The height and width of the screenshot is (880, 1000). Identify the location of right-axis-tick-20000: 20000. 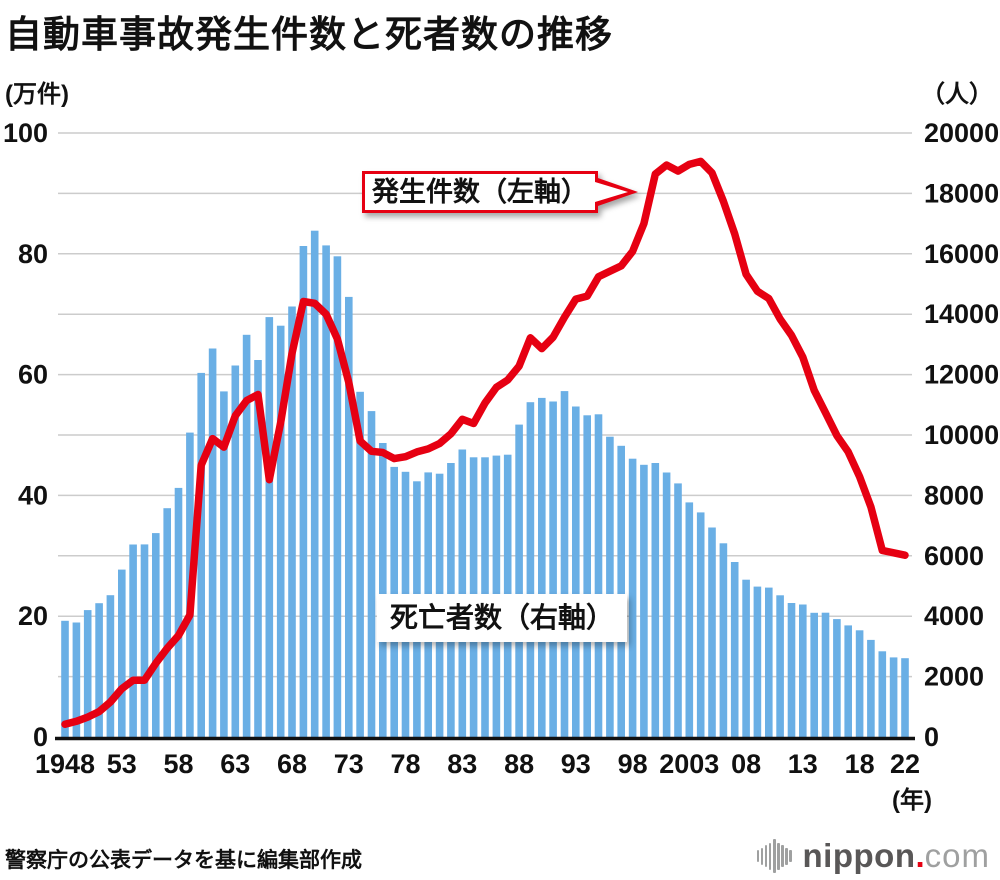
(961, 133).